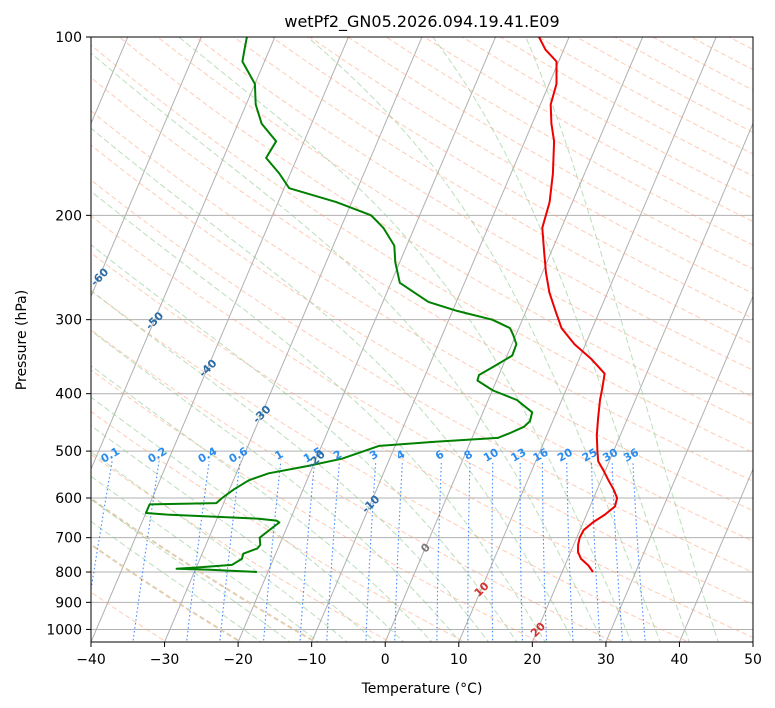 This screenshot has height=708, width=775. I want to click on x-tick-label: 20, so click(532, 660).